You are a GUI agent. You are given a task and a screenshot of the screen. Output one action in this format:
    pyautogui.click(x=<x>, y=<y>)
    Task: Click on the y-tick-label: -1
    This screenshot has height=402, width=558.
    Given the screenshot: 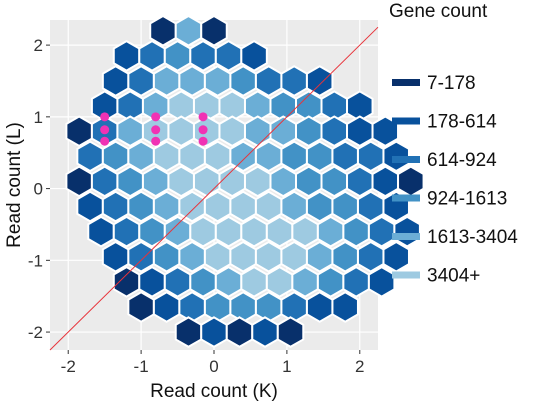 What is the action you would take?
    pyautogui.click(x=35, y=260)
    